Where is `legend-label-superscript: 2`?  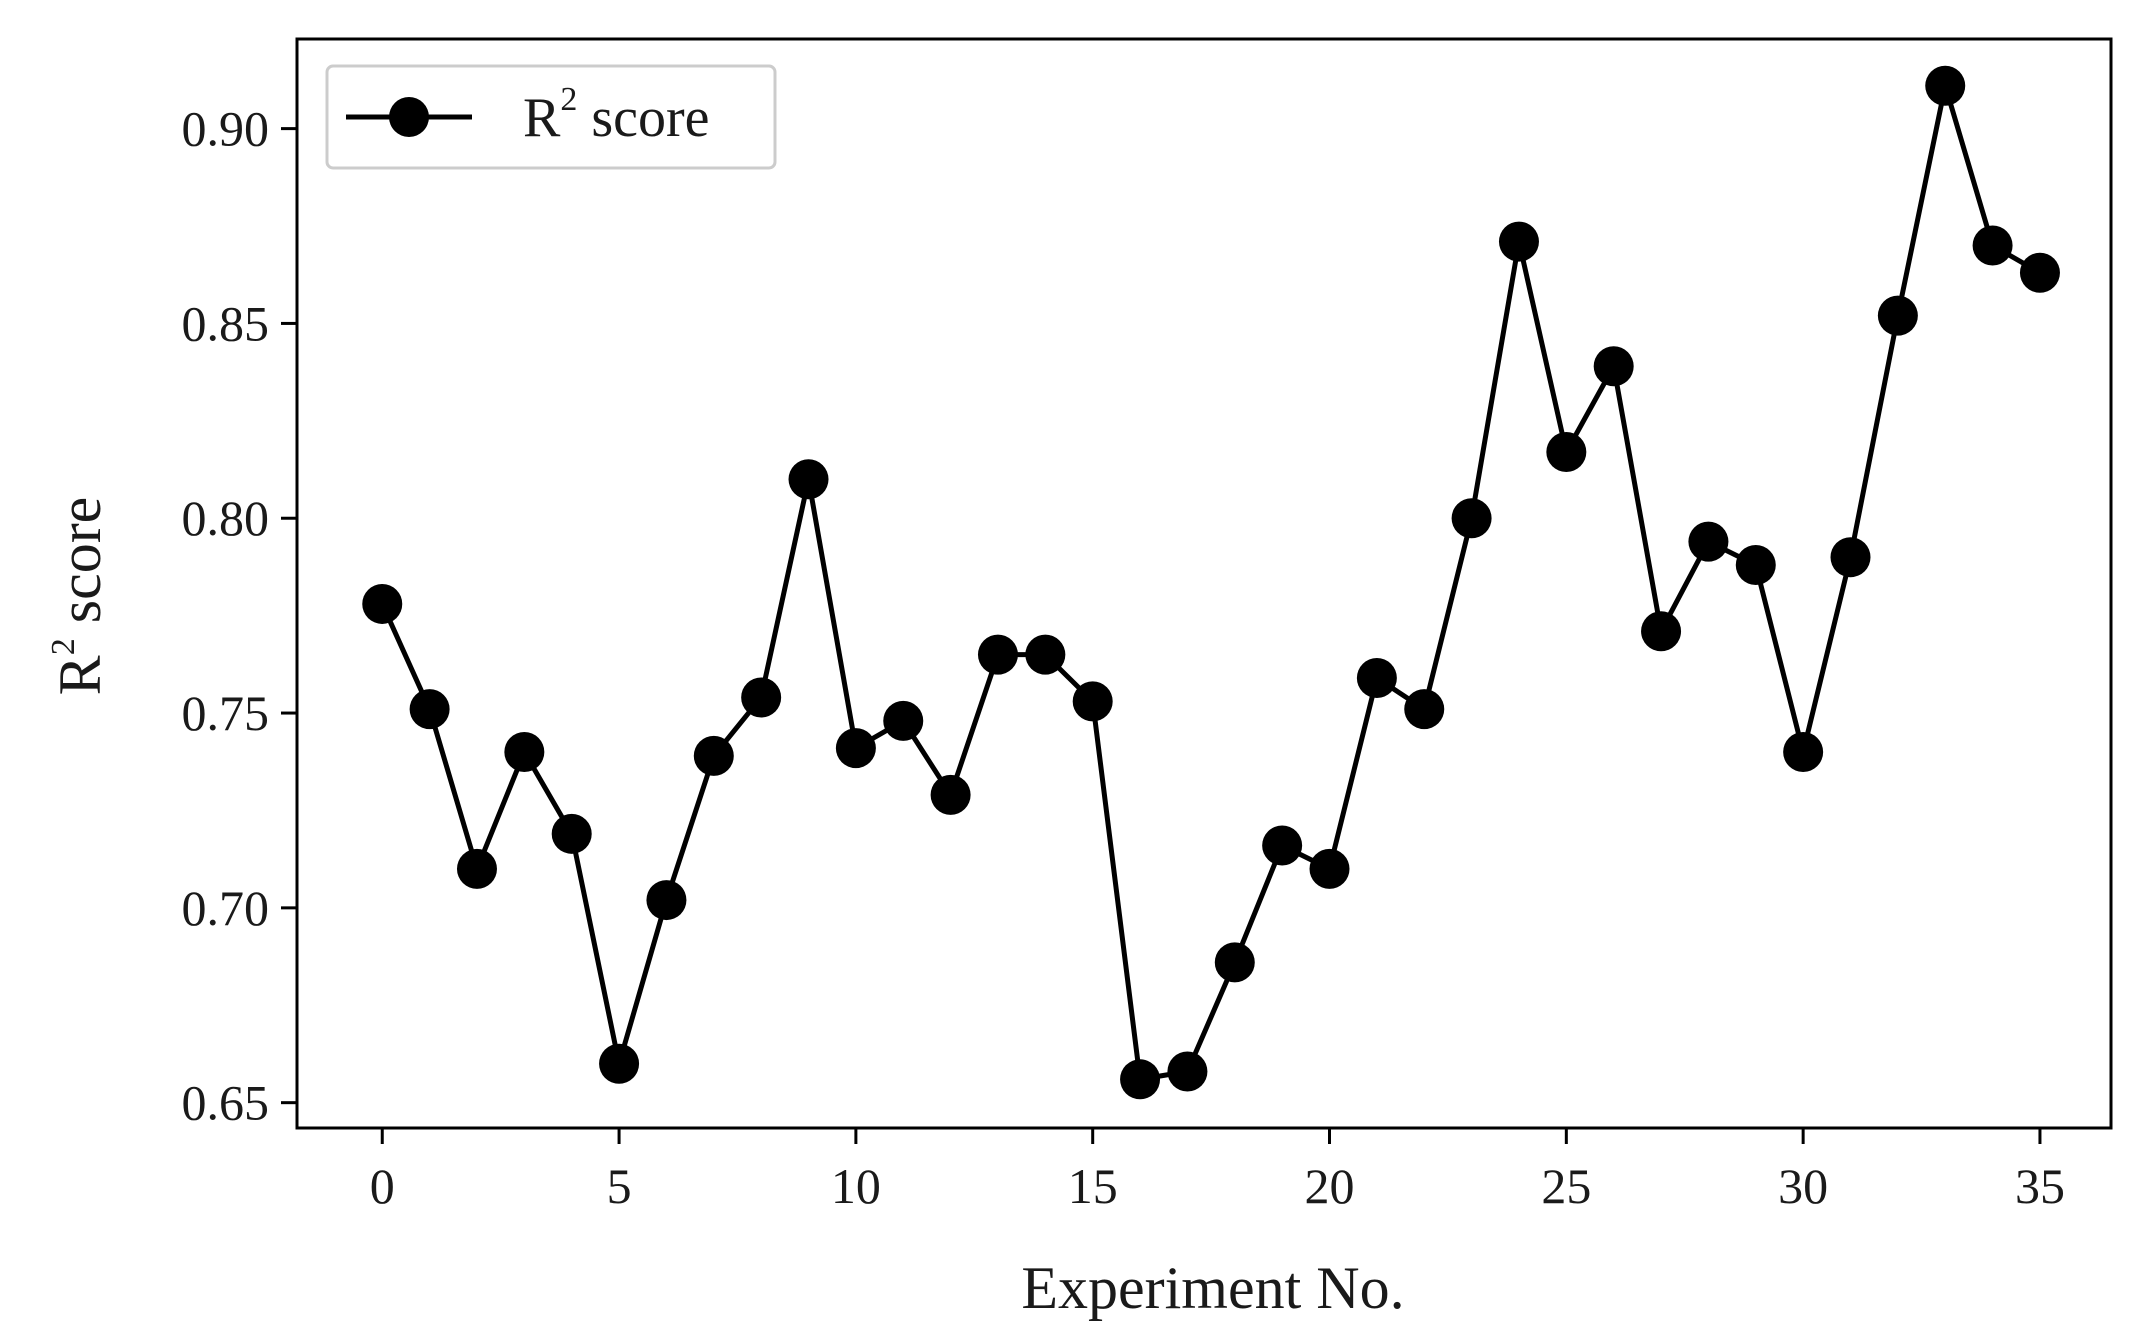 legend-label-superscript: 2 is located at coordinates (568, 99).